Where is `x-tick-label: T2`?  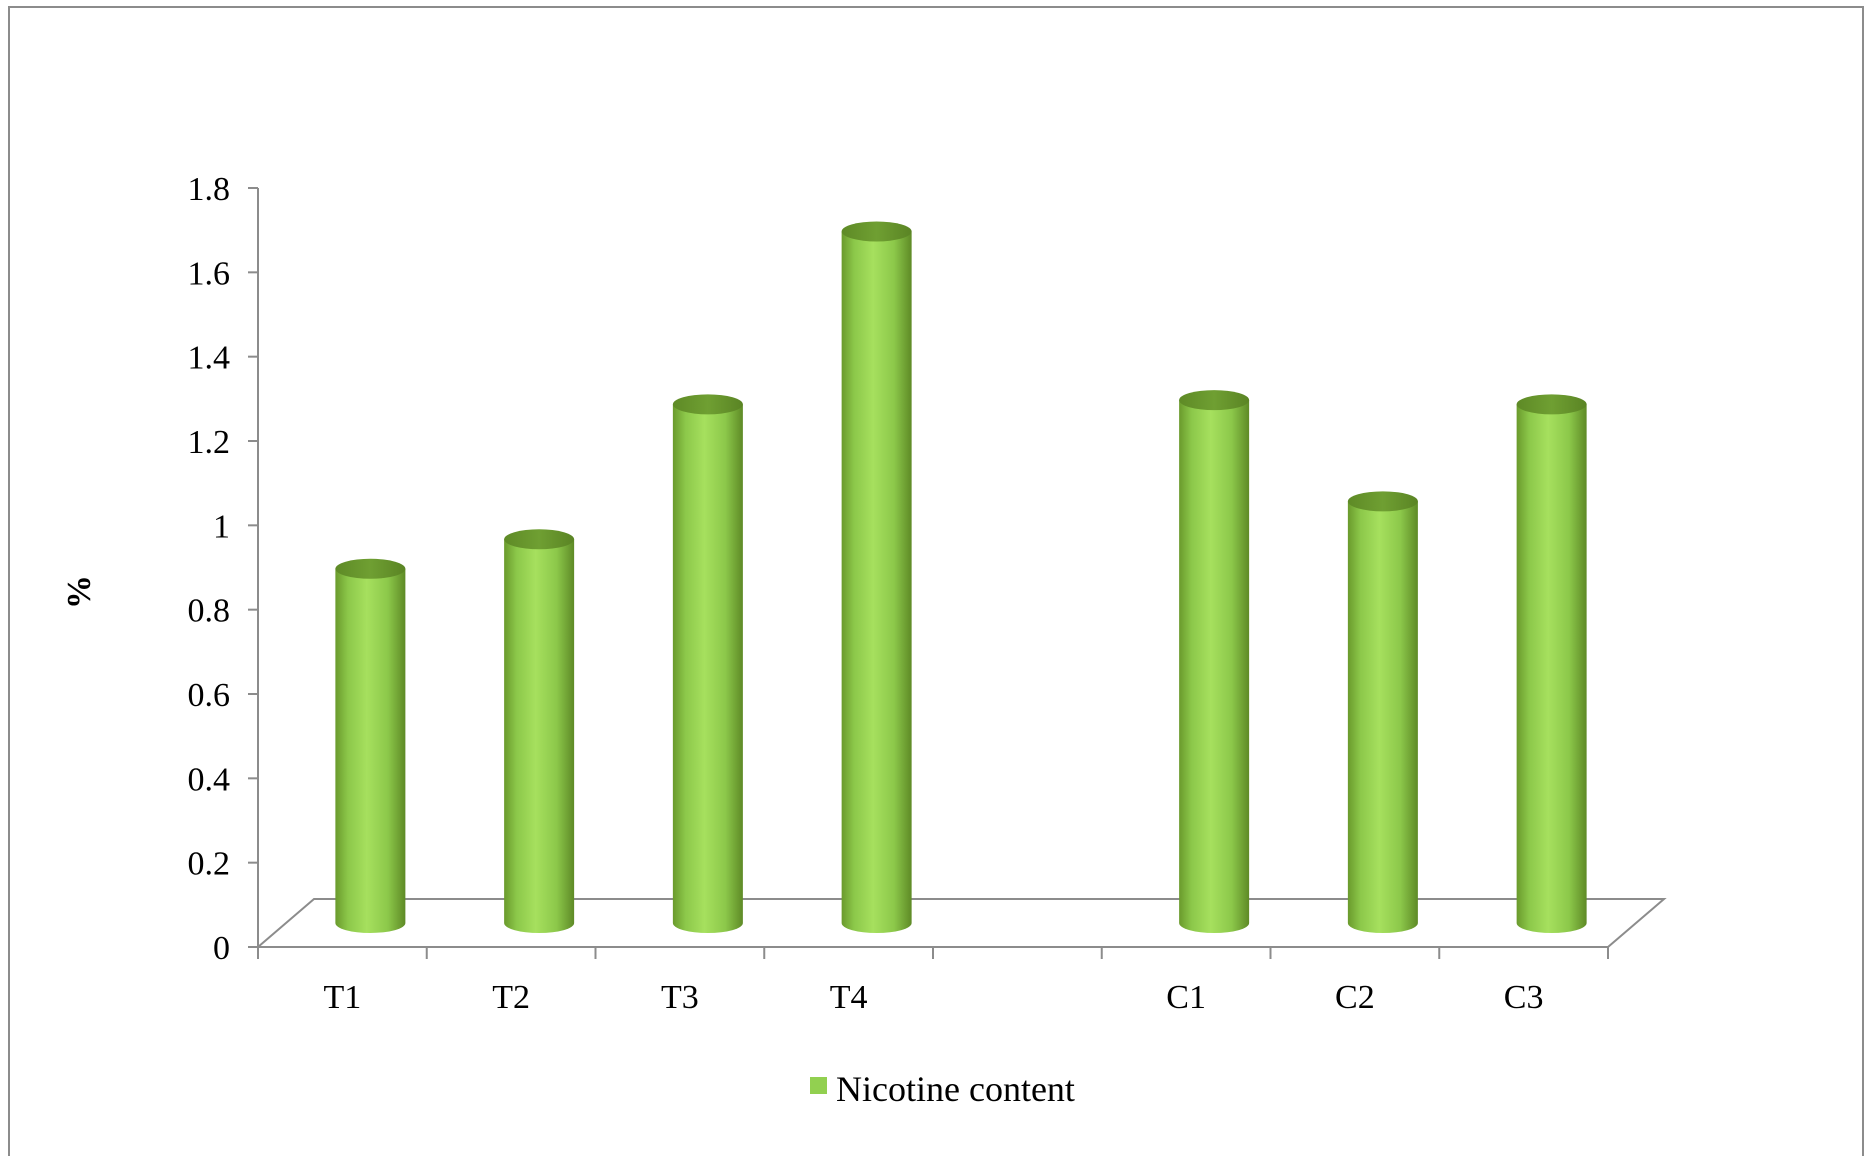
x-tick-label: T2 is located at coordinates (511, 997).